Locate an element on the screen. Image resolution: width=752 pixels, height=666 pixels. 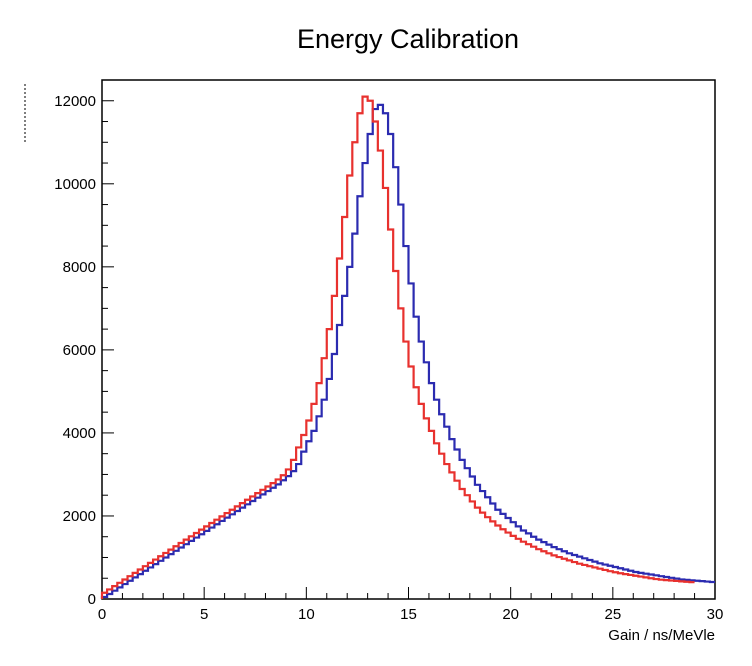
y-tick-label: 6000 is located at coordinates (79, 350).